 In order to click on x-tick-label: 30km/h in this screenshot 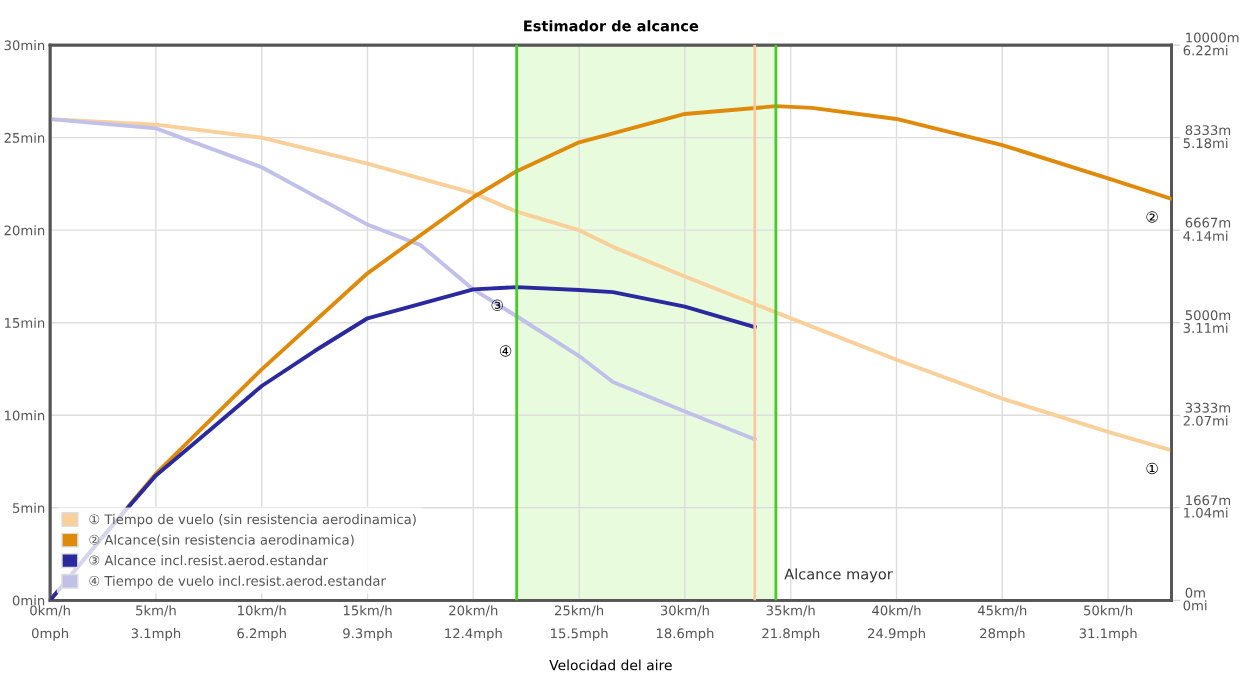, I will do `click(684, 611)`.